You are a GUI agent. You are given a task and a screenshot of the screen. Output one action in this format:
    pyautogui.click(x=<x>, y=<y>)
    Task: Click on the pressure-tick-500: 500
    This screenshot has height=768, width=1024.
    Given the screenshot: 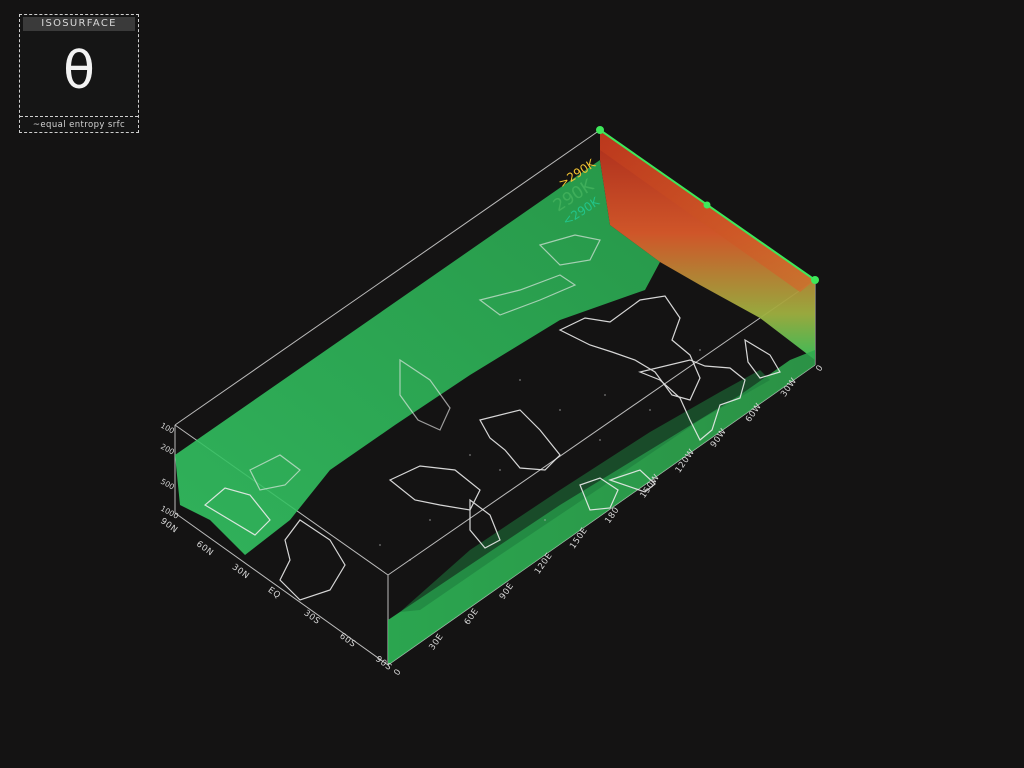 What is the action you would take?
    pyautogui.click(x=167, y=484)
    